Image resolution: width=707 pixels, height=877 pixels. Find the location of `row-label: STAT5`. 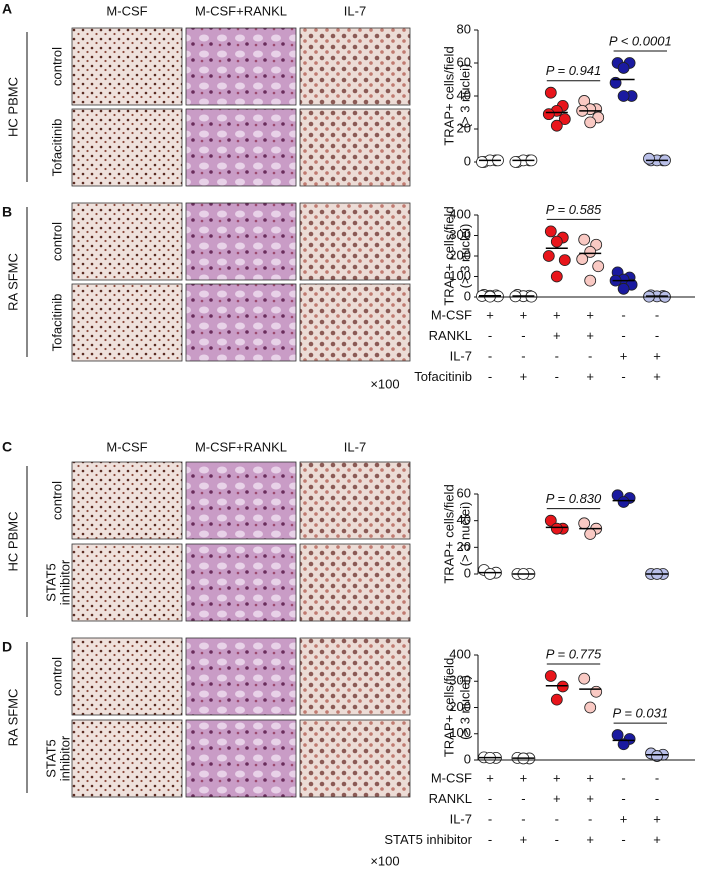

row-label: STAT5 is located at coordinates (50, 582).